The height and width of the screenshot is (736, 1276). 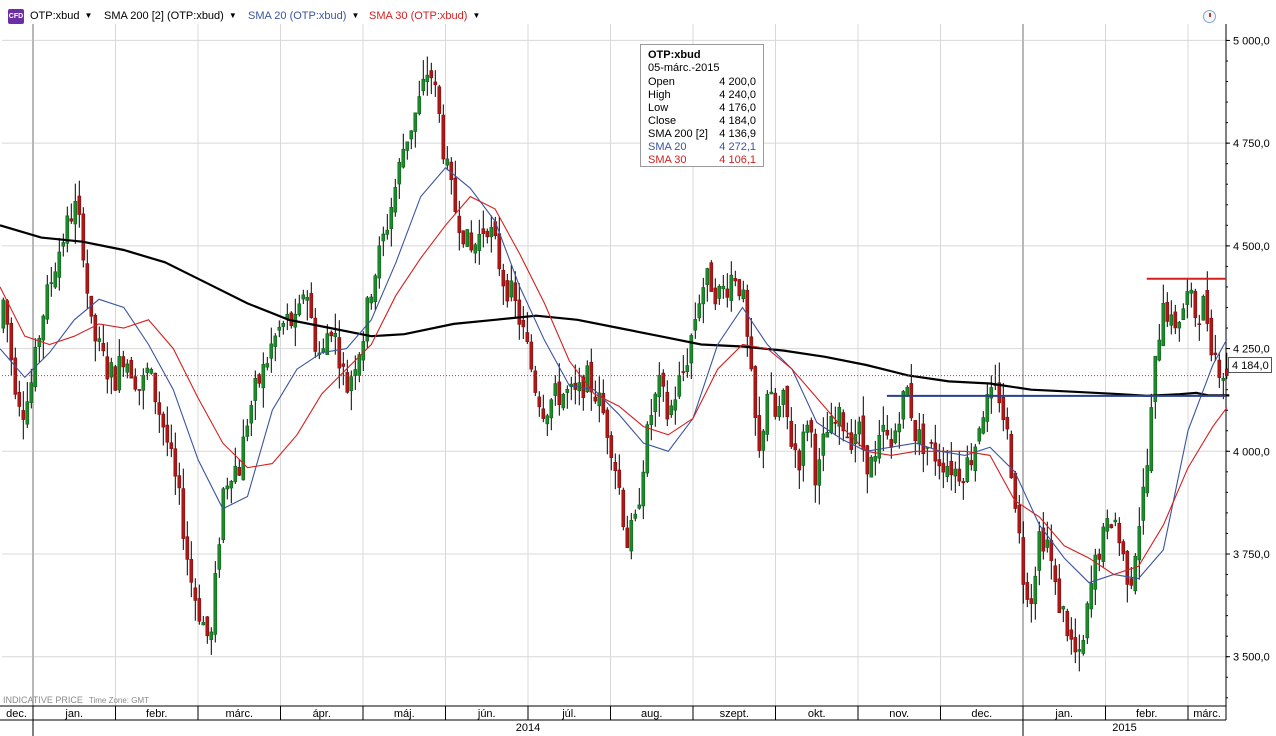 I want to click on month-label: máj., so click(x=404, y=714).